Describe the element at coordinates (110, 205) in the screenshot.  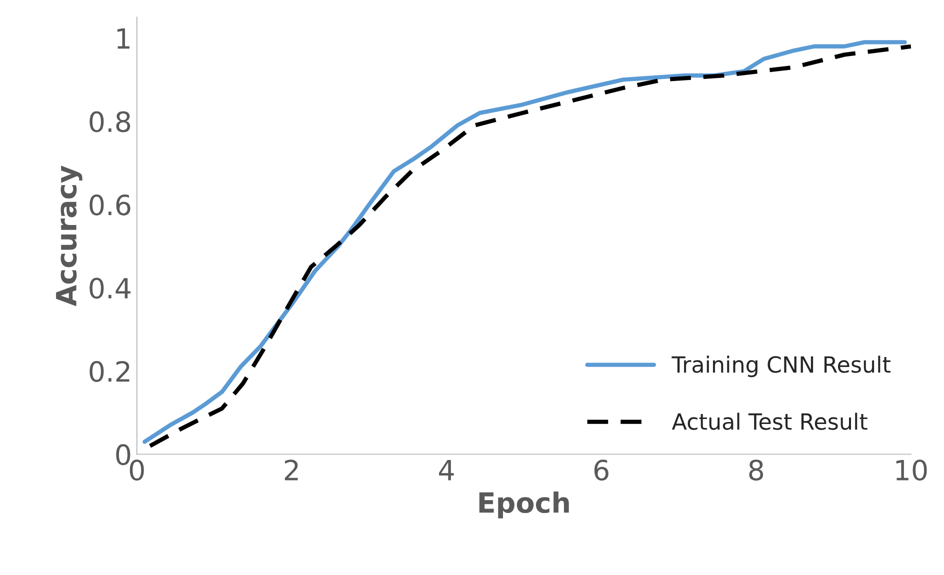
I see `y-tick-label: 0.6` at that location.